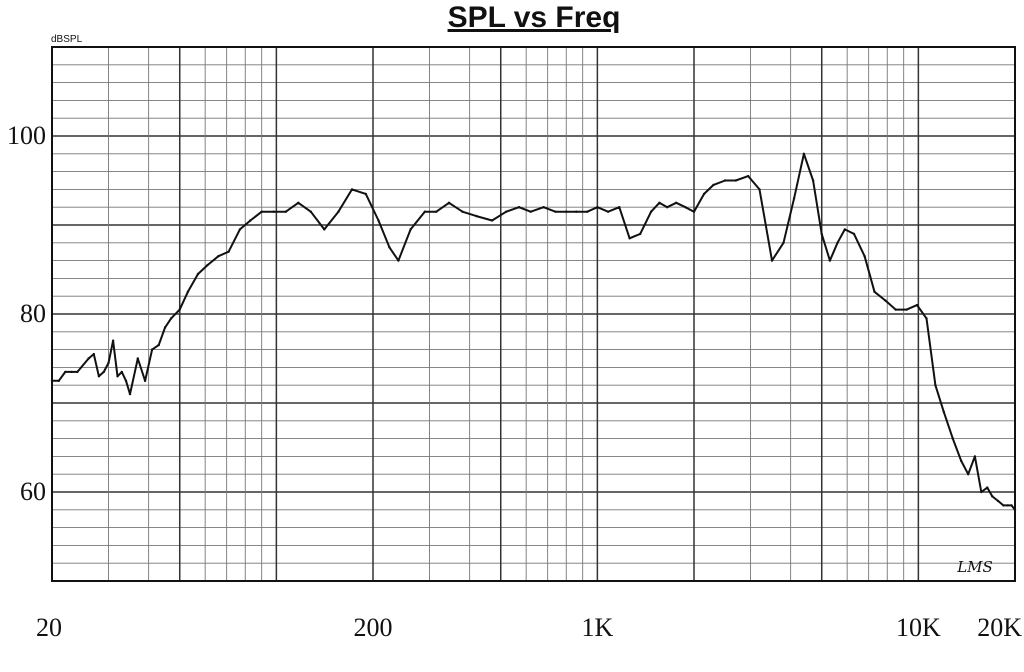 Image resolution: width=1024 pixels, height=672 pixels. What do you see at coordinates (33, 491) in the screenshot?
I see `y-tick-label: 60` at bounding box center [33, 491].